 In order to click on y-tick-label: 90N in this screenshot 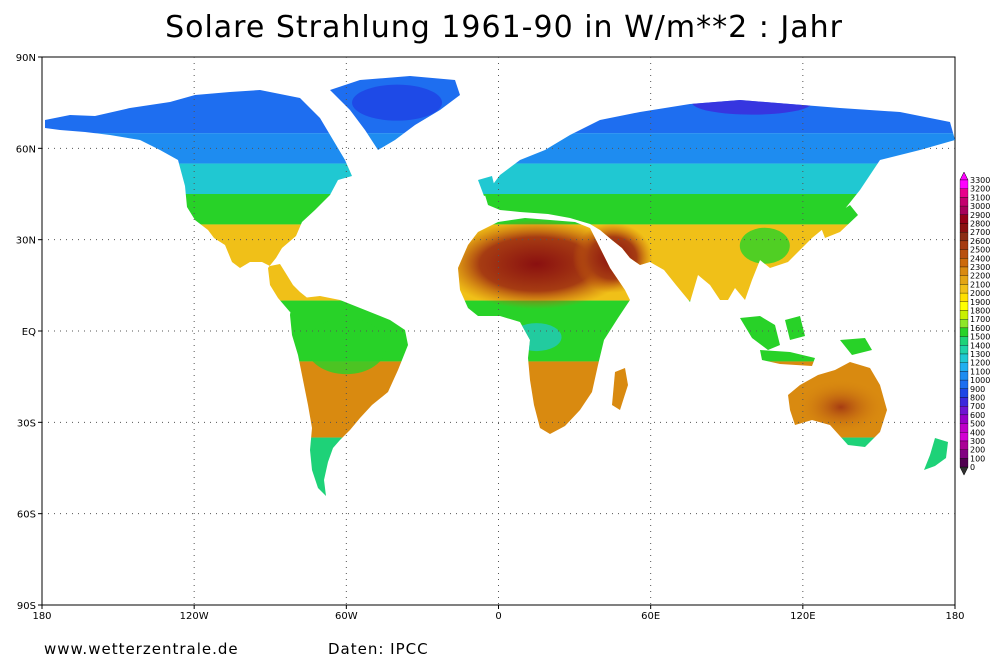, I will do `click(26, 58)`.